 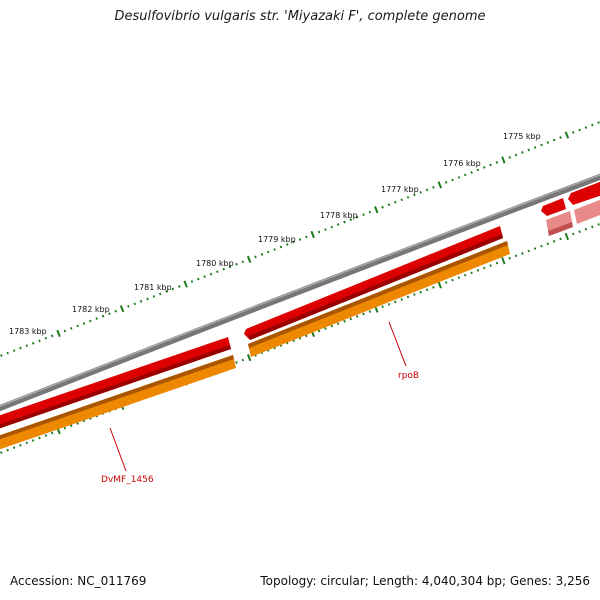 I want to click on gene-faded-1-shade, so click(x=560, y=229).